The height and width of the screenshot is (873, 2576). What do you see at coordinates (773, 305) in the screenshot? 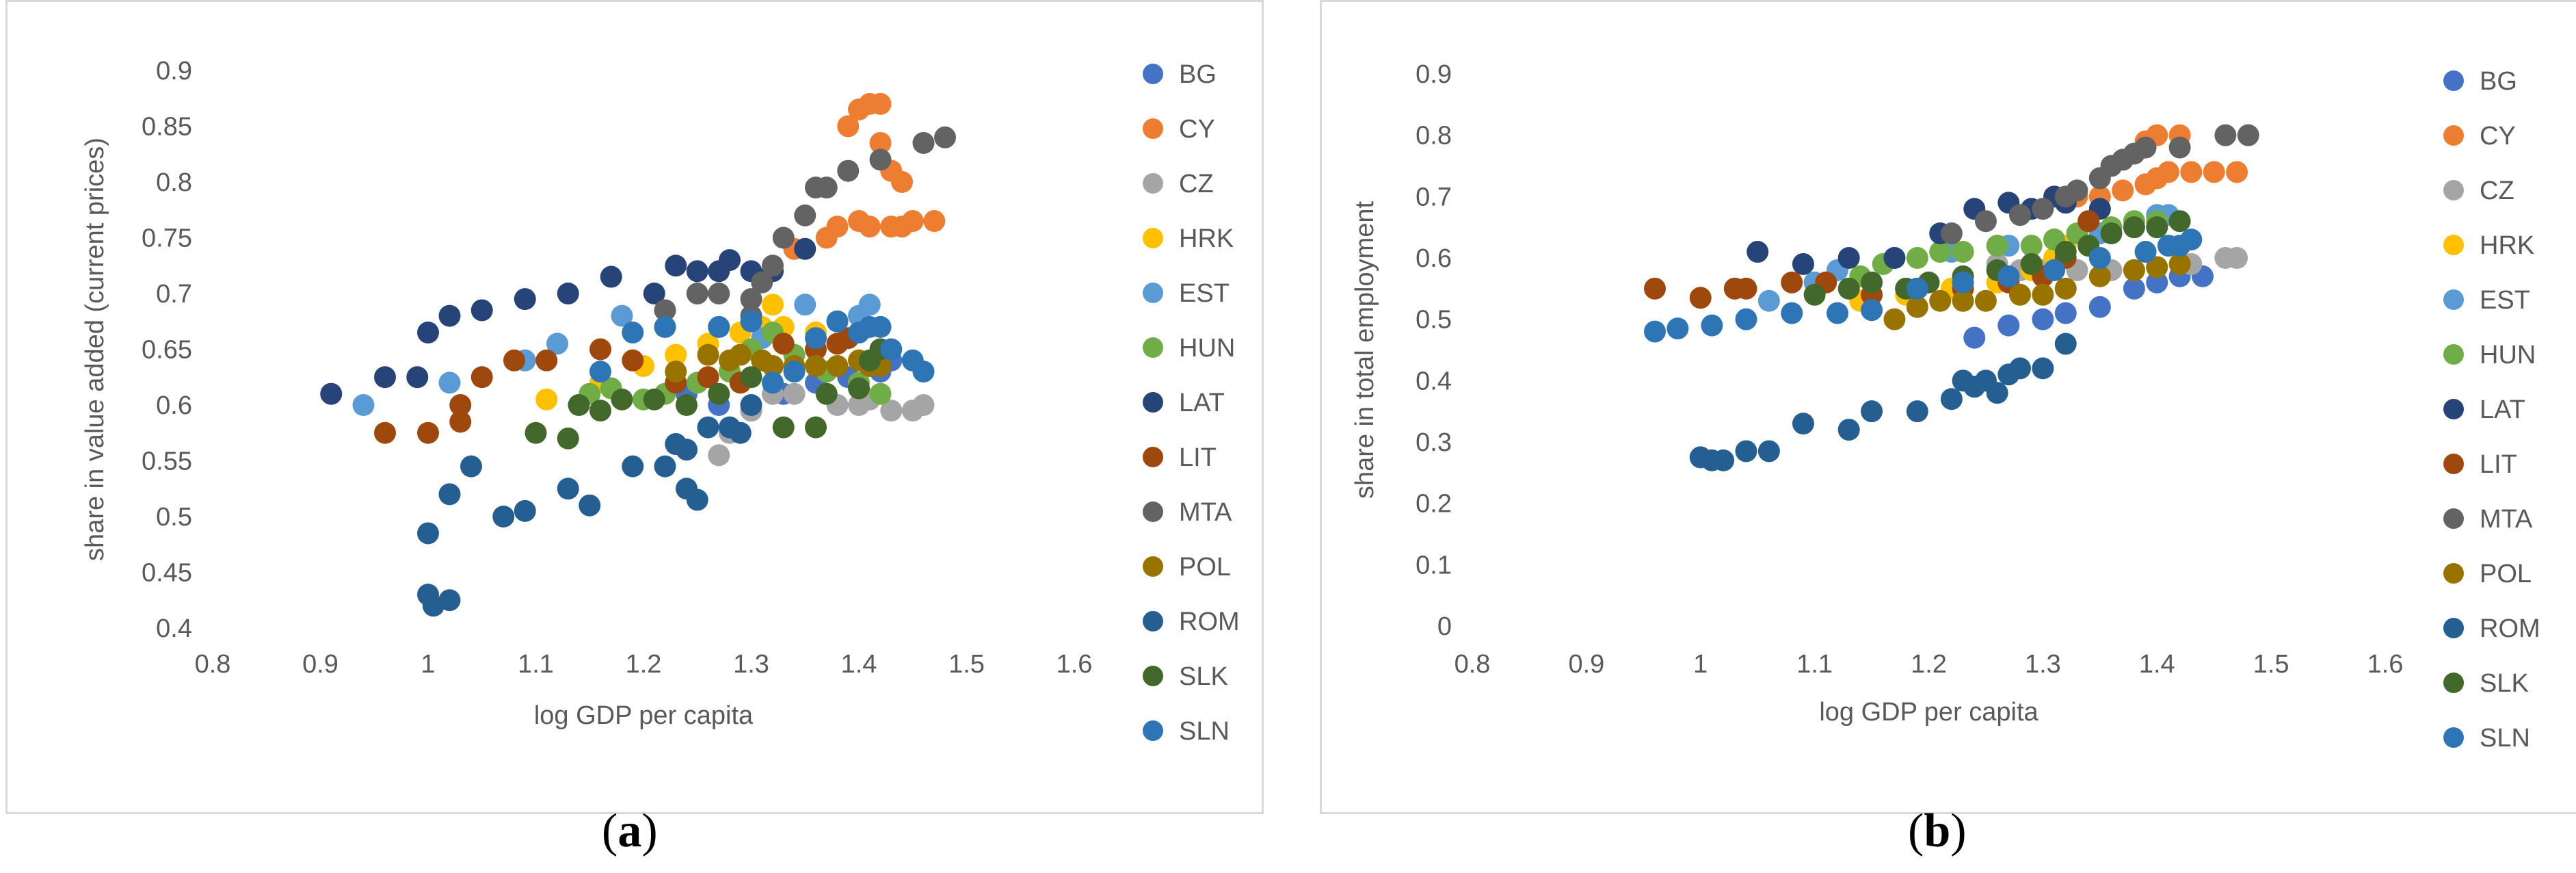
I see `data-point-hrk` at bounding box center [773, 305].